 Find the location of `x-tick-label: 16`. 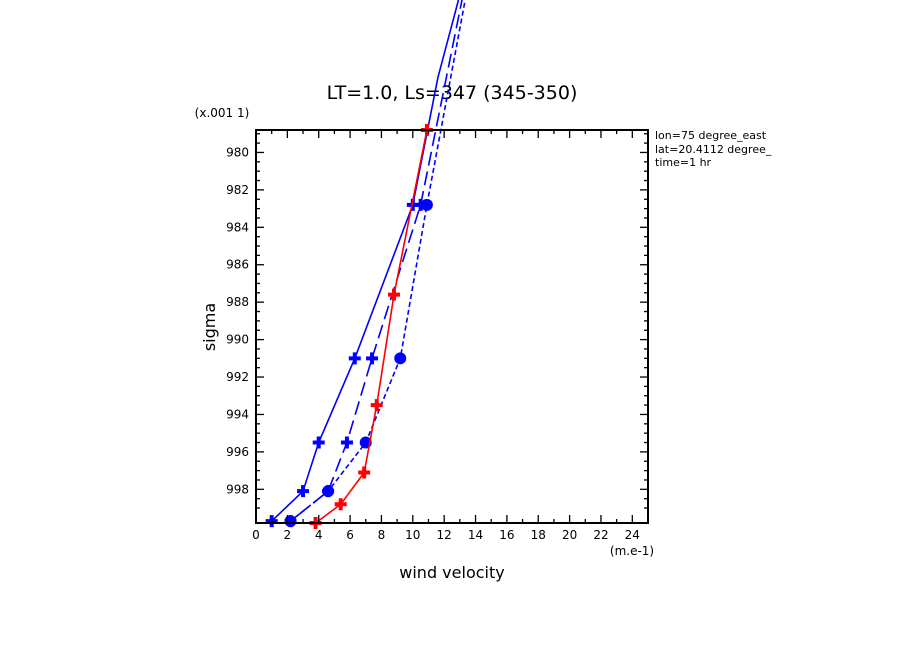

x-tick-label: 16 is located at coordinates (506, 535).